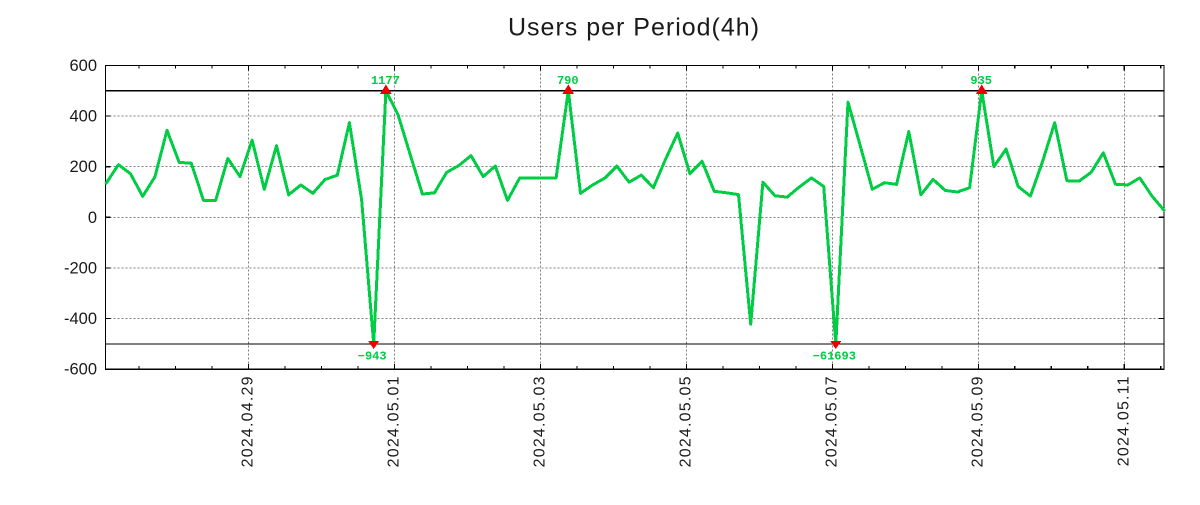  What do you see at coordinates (977, 421) in the screenshot?
I see `svg-text: 2024.05.09` at bounding box center [977, 421].